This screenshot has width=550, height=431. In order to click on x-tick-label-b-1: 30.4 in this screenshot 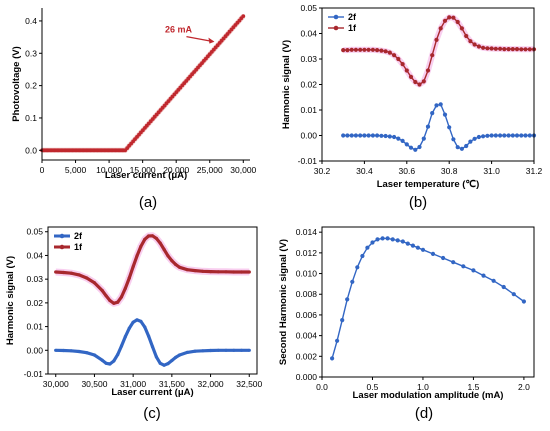, I will do `click(364, 171)`.